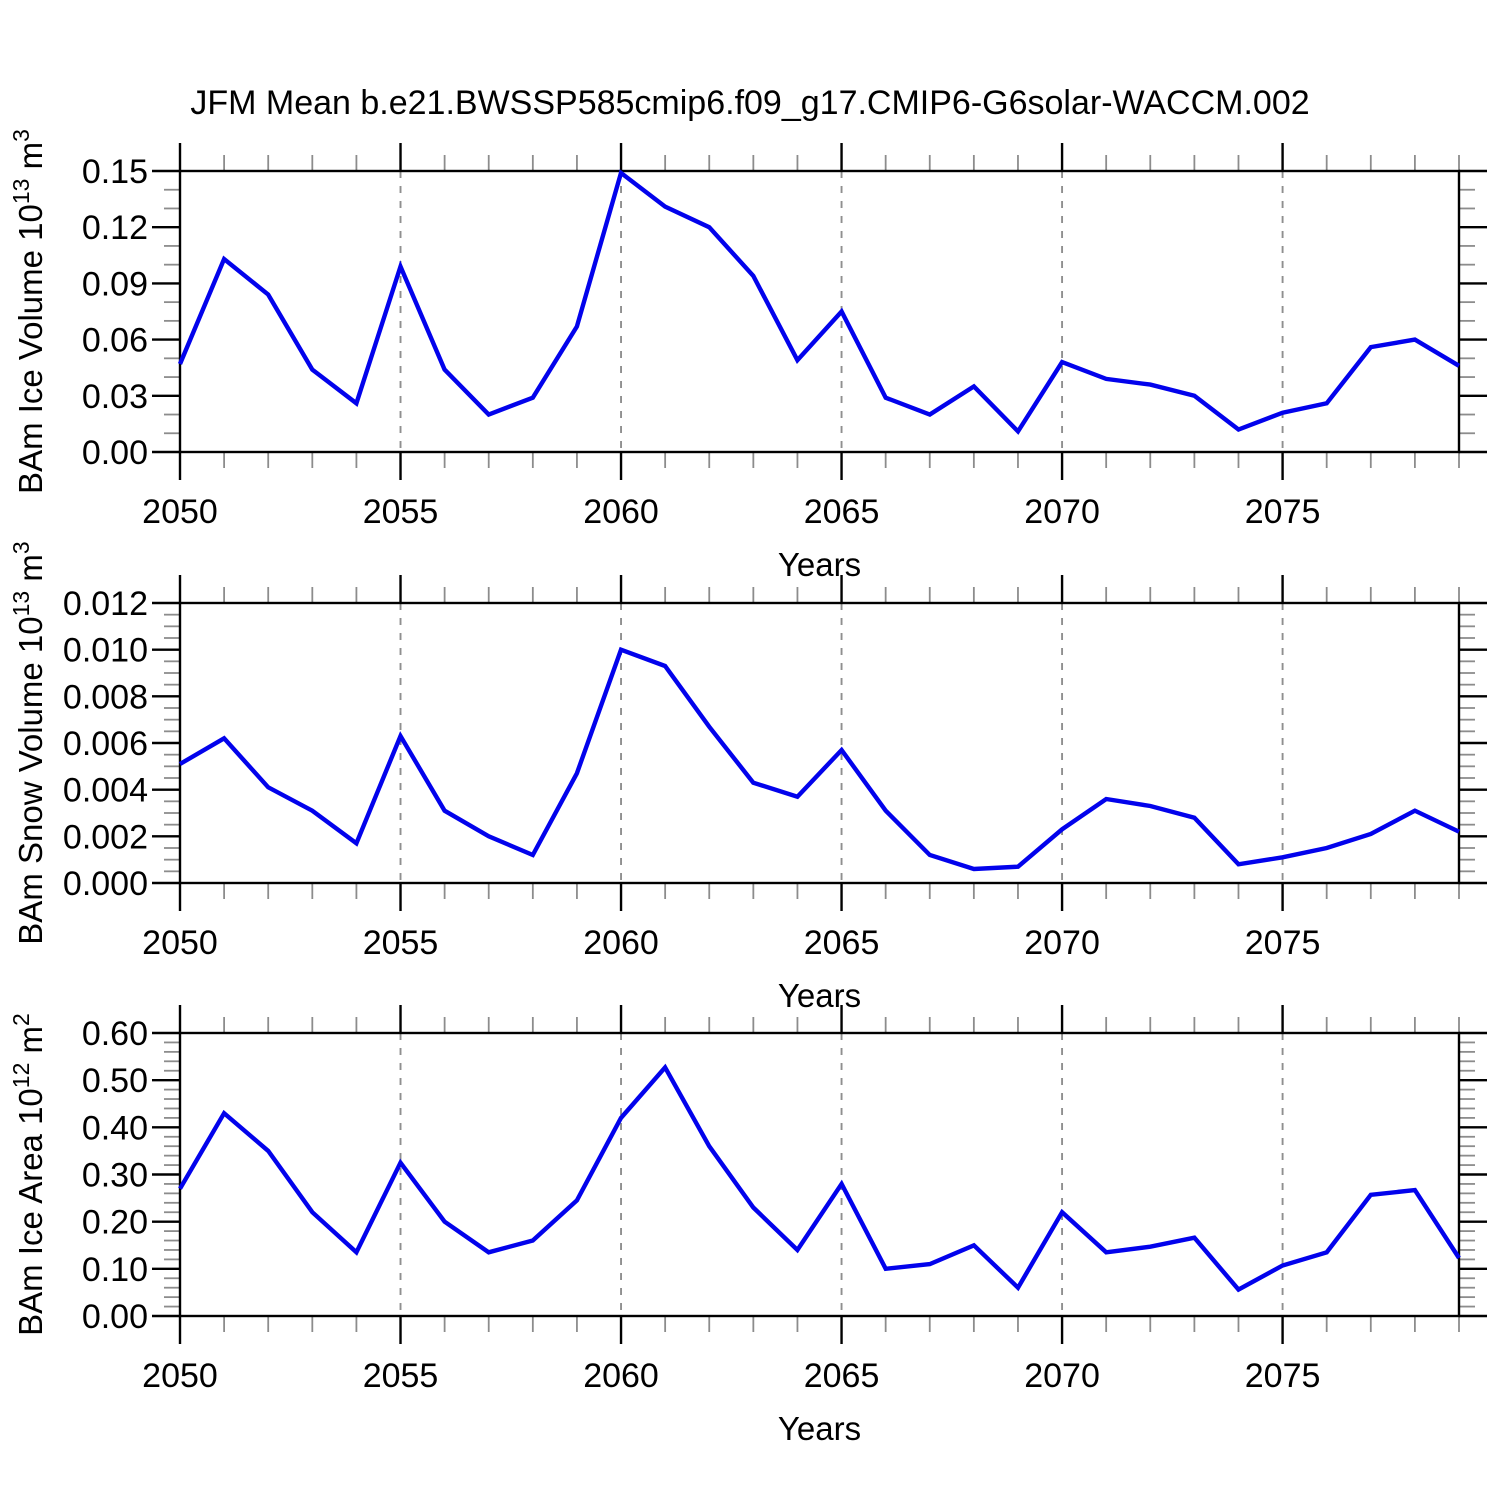 The width and height of the screenshot is (1500, 1500). I want to click on x-axis-title-ice-area: Years, so click(819, 1428).